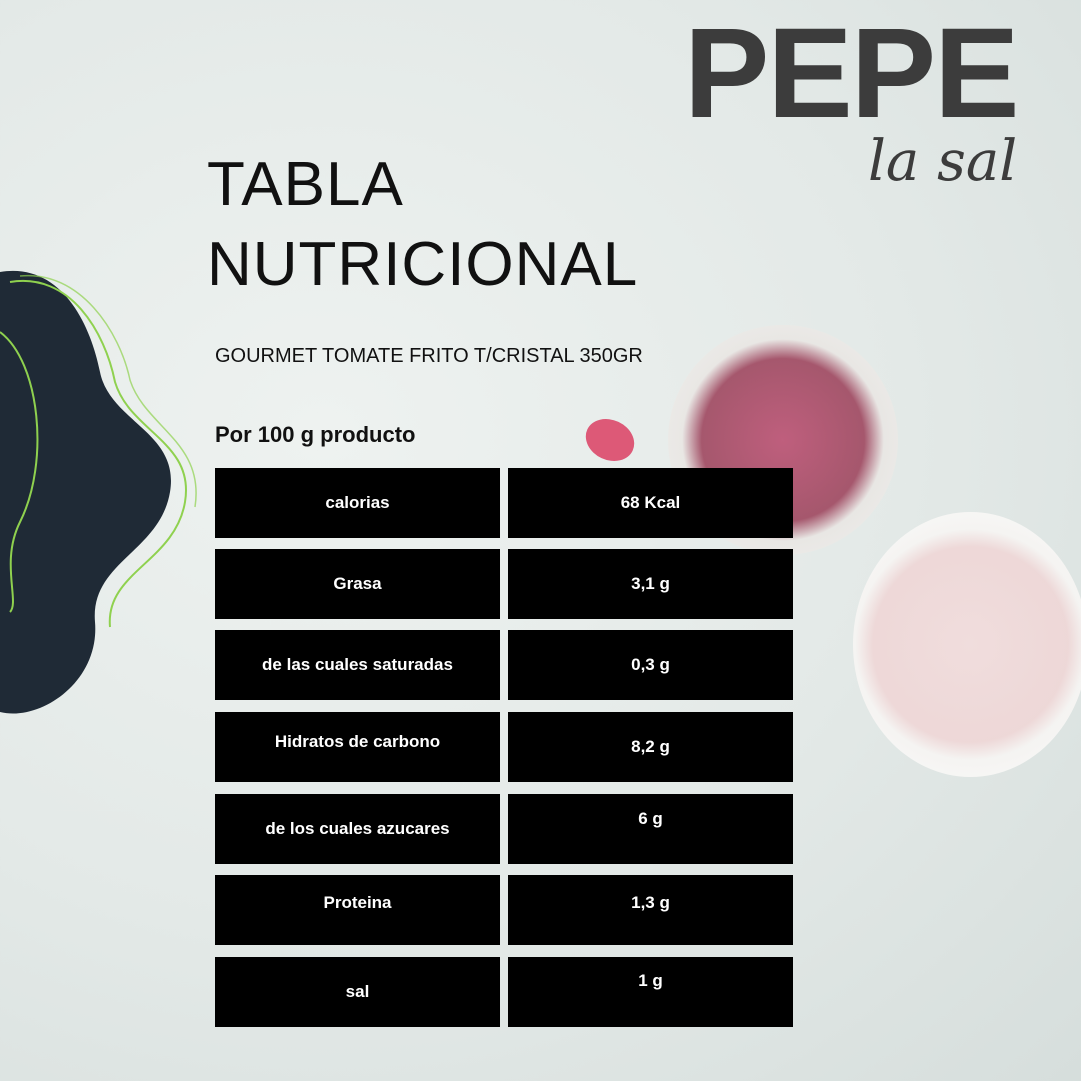 The image size is (1081, 1081). I want to click on nutrient-label: sal, so click(357, 992).